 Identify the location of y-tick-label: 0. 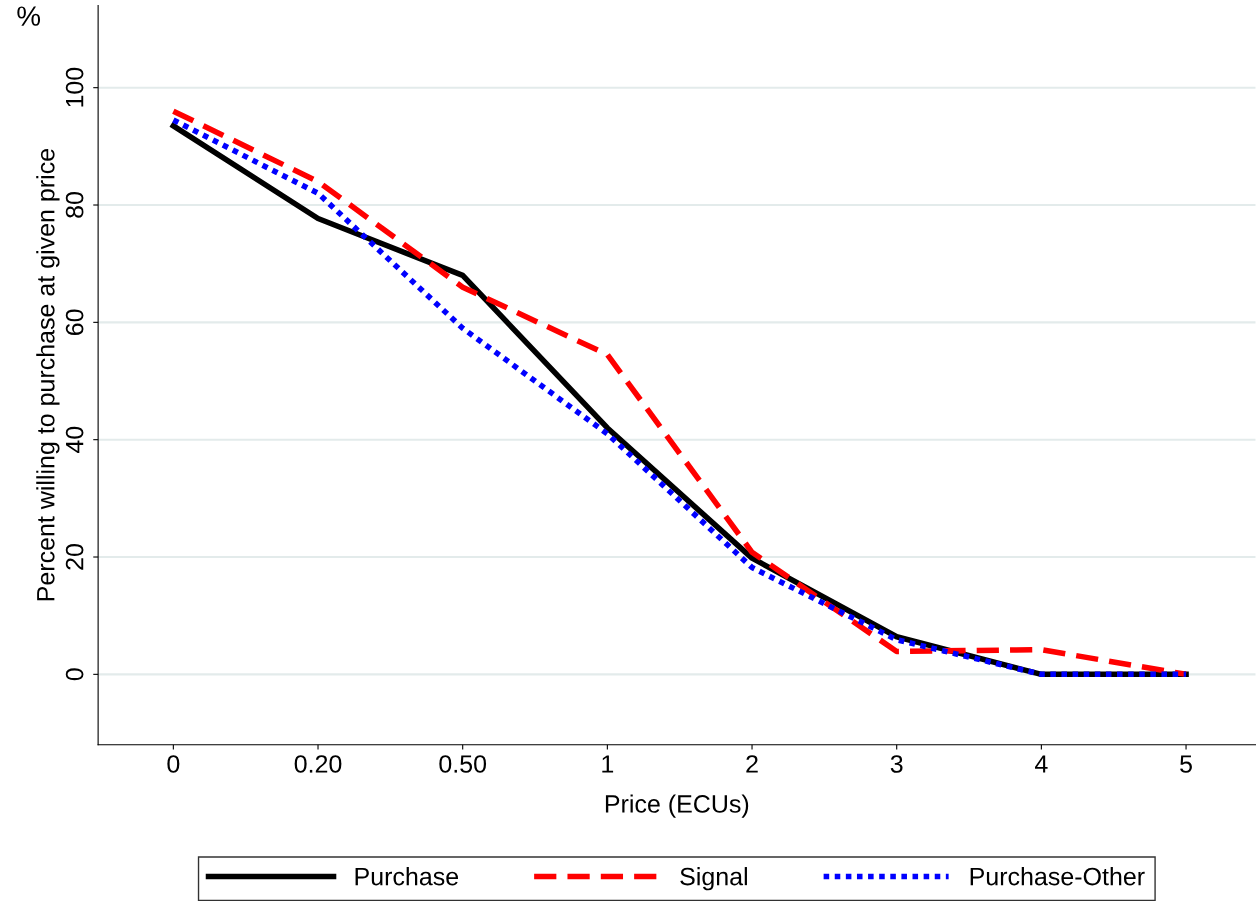
(74, 674).